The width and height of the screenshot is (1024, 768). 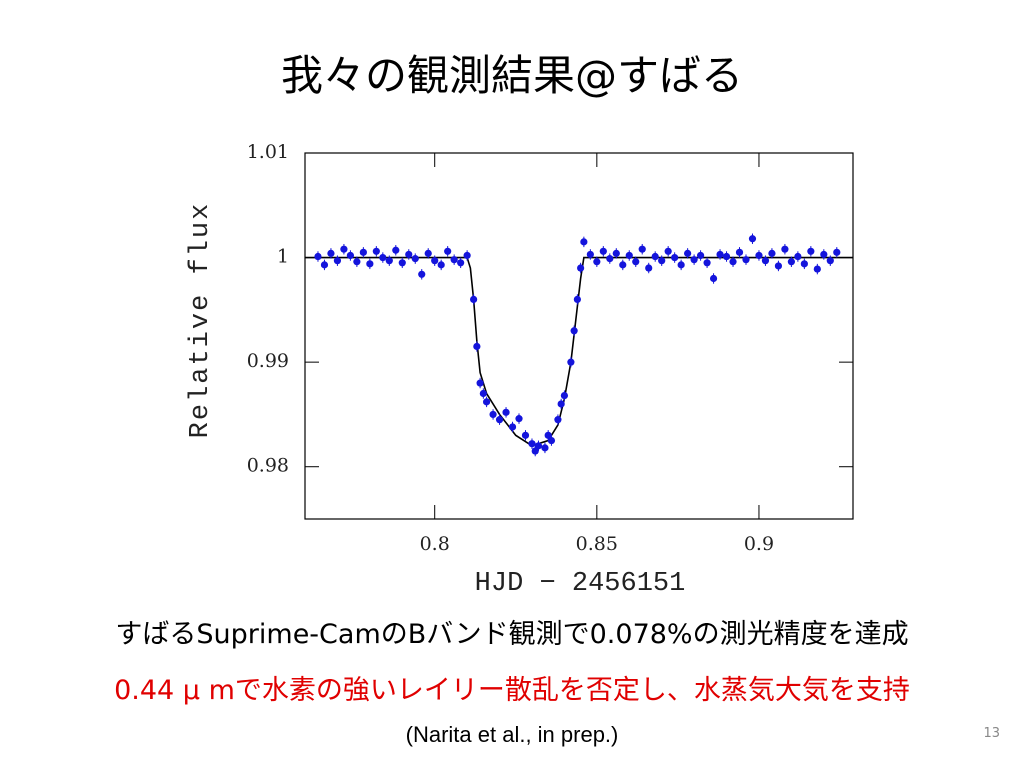 I want to click on y-tick-label: 1.01, so click(x=268, y=152).